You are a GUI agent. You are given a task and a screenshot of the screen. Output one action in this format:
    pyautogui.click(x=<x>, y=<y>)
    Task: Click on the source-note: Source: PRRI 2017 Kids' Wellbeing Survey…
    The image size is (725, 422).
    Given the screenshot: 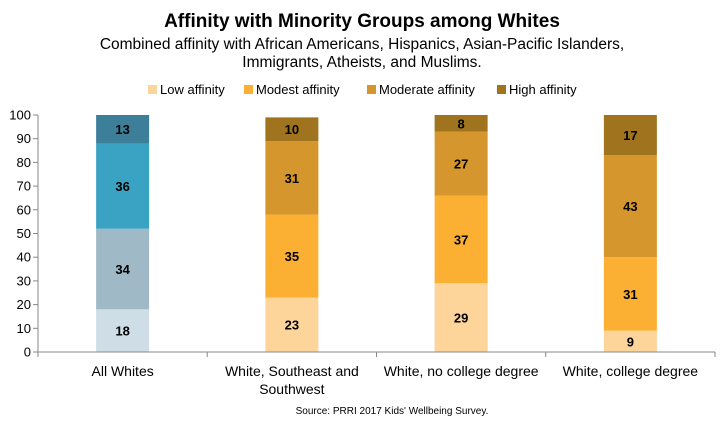 What is the action you would take?
    pyautogui.click(x=392, y=411)
    